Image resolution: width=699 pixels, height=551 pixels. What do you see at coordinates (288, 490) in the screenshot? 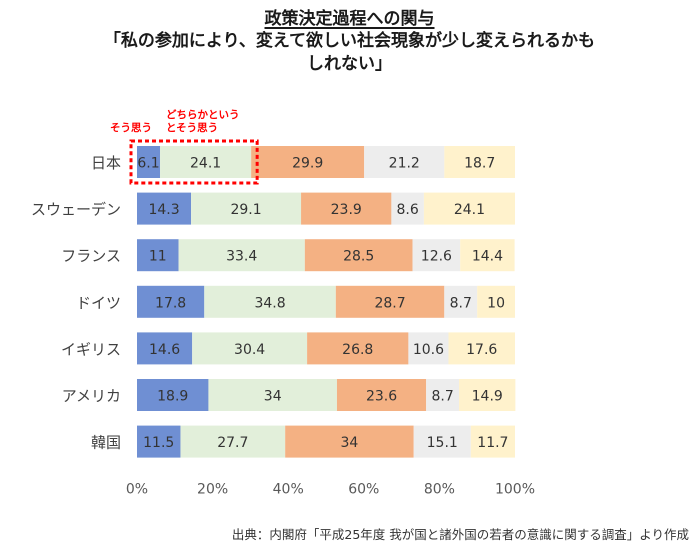
I see `x-tick-label: 40%` at bounding box center [288, 490].